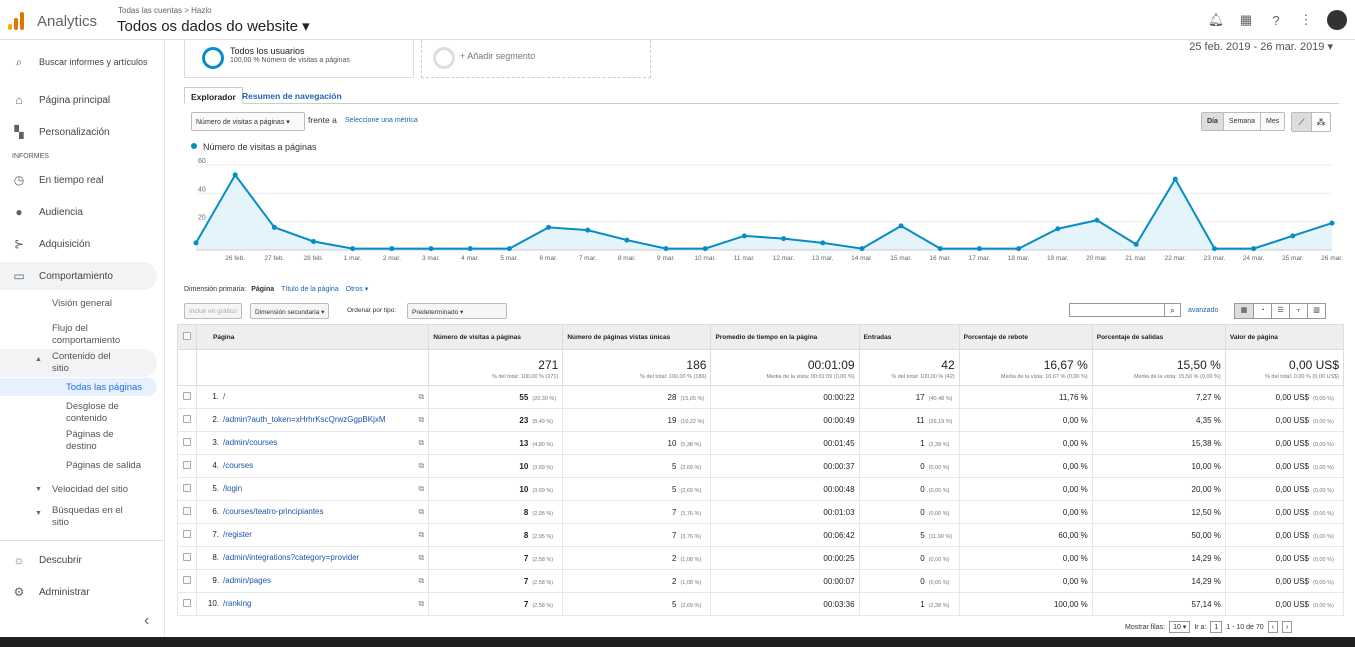 This screenshot has height=647, width=1355. What do you see at coordinates (17, 21) in the screenshot?
I see `analytics-logo-icon` at bounding box center [17, 21].